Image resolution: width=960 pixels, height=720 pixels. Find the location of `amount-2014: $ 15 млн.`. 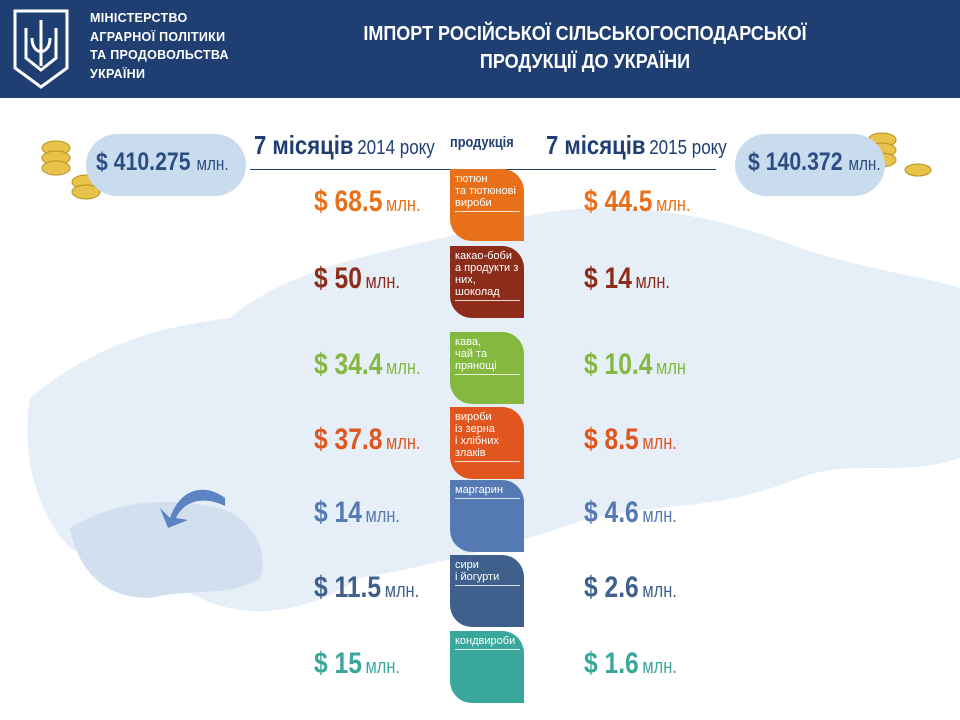

amount-2014: $ 15 млн. is located at coordinates (357, 664).